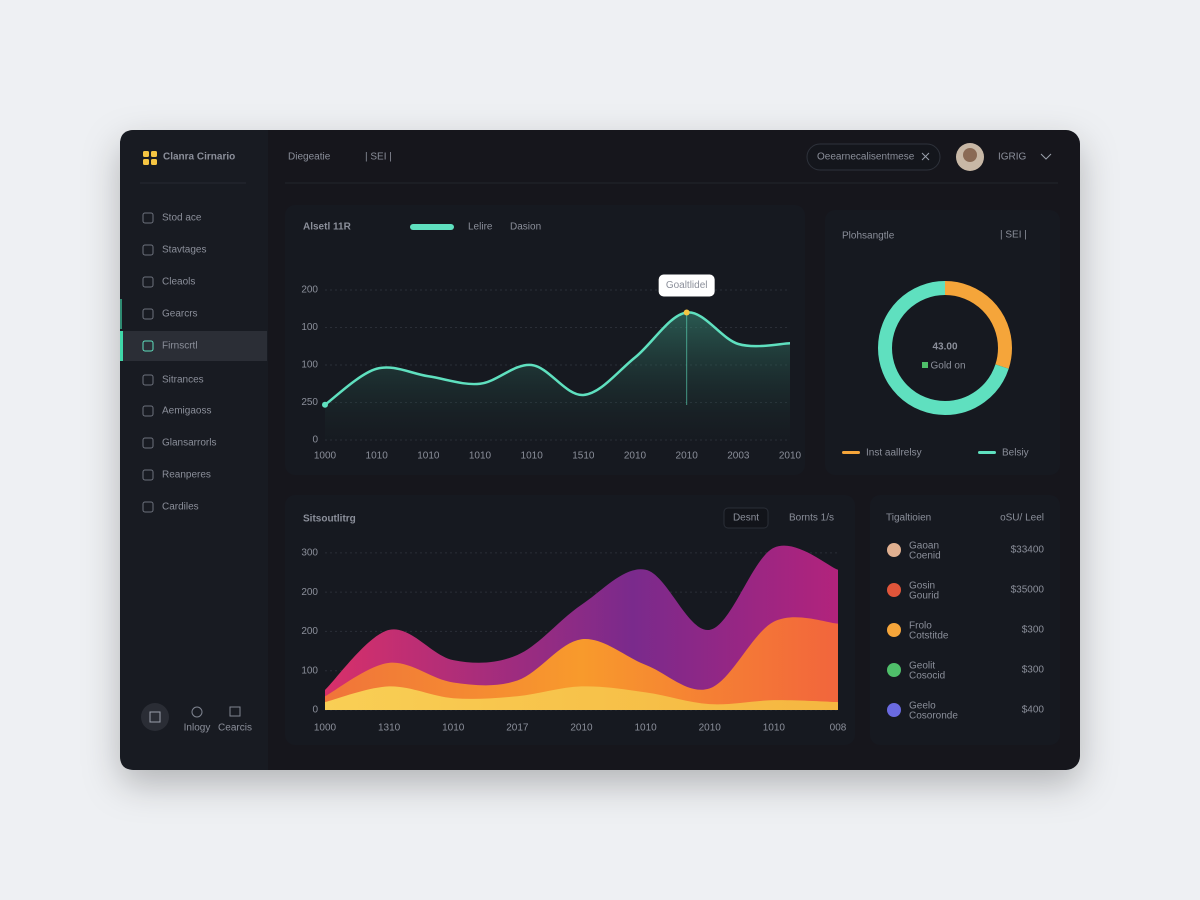 This screenshot has width=1200, height=900. What do you see at coordinates (182, 218) in the screenshot?
I see `nav-item: Stod ace` at bounding box center [182, 218].